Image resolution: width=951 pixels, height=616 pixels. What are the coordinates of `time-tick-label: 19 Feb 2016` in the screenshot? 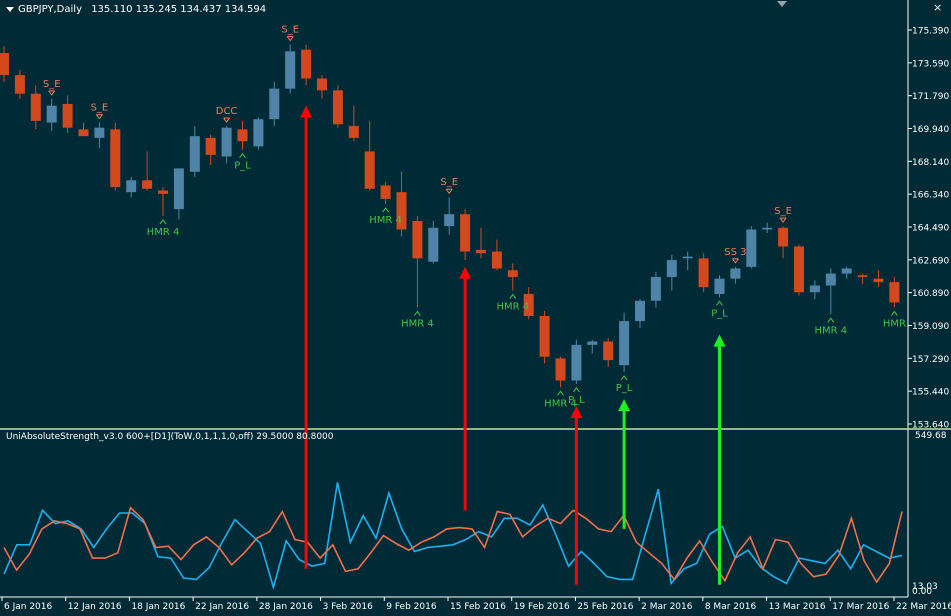 It's located at (542, 607).